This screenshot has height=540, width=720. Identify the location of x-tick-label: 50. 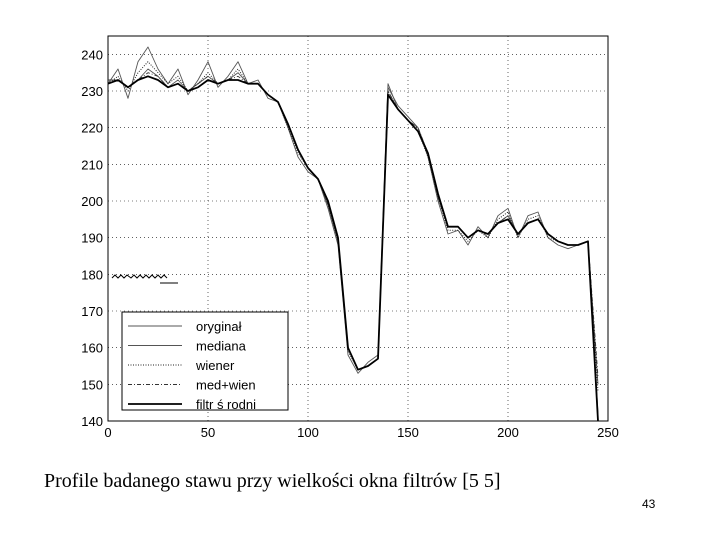
(208, 432).